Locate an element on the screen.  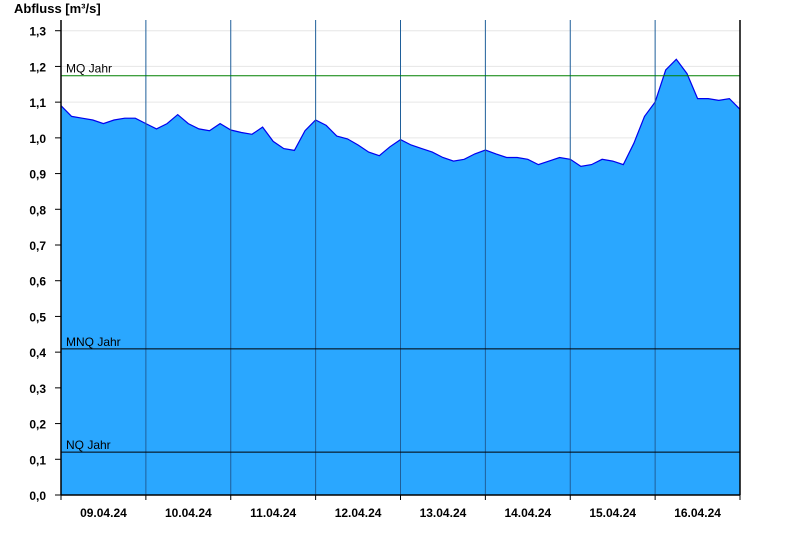
x-tick-label: 15.04.24 is located at coordinates (612, 513).